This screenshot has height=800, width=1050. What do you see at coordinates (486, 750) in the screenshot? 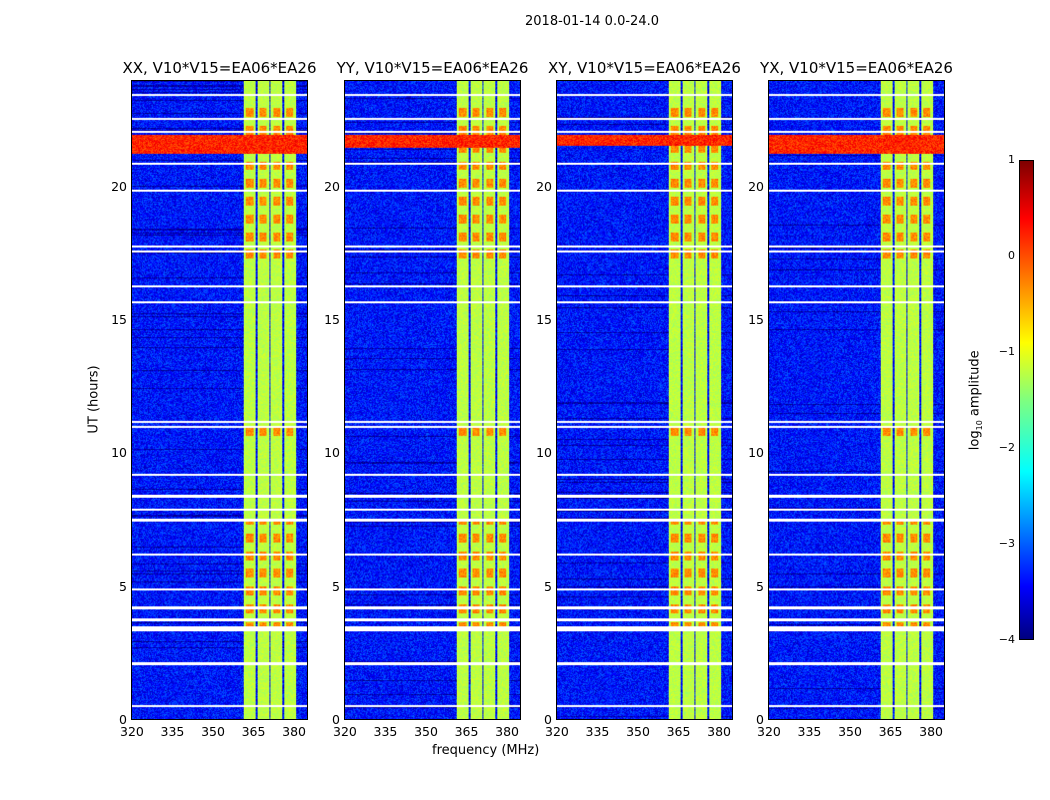
I see `x-axis-label: frequency (MHz)` at bounding box center [486, 750].